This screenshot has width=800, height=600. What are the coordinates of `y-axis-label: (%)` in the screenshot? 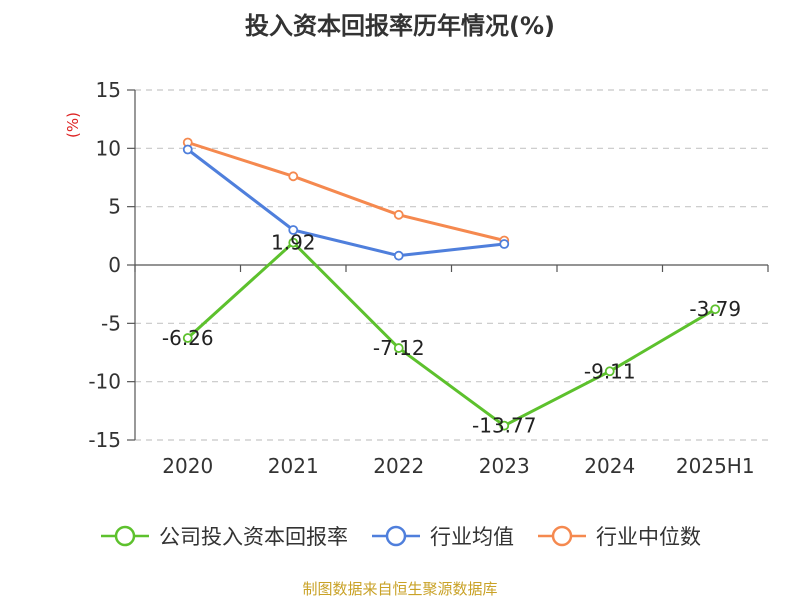 It's located at (73, 125).